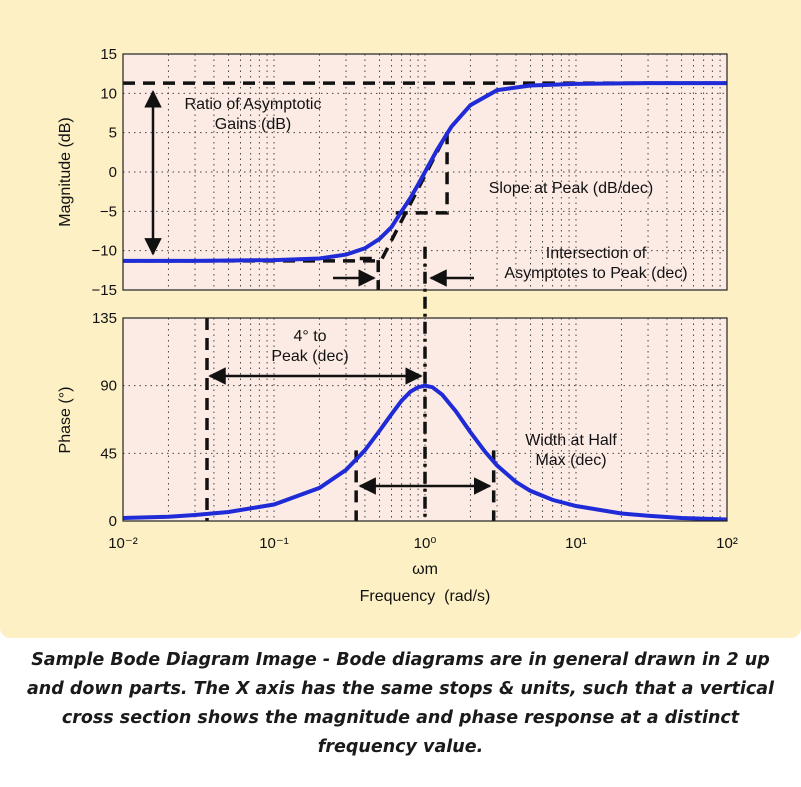  Describe the element at coordinates (104, 290) in the screenshot. I see `y-tick-label: −15` at that location.